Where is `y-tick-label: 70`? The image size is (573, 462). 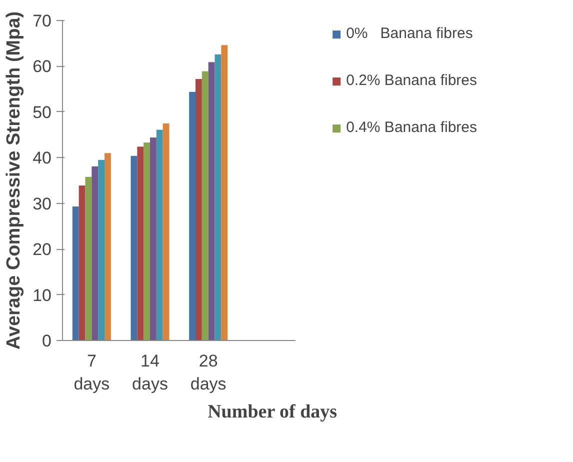 y-tick-label: 70 is located at coordinates (42, 21).